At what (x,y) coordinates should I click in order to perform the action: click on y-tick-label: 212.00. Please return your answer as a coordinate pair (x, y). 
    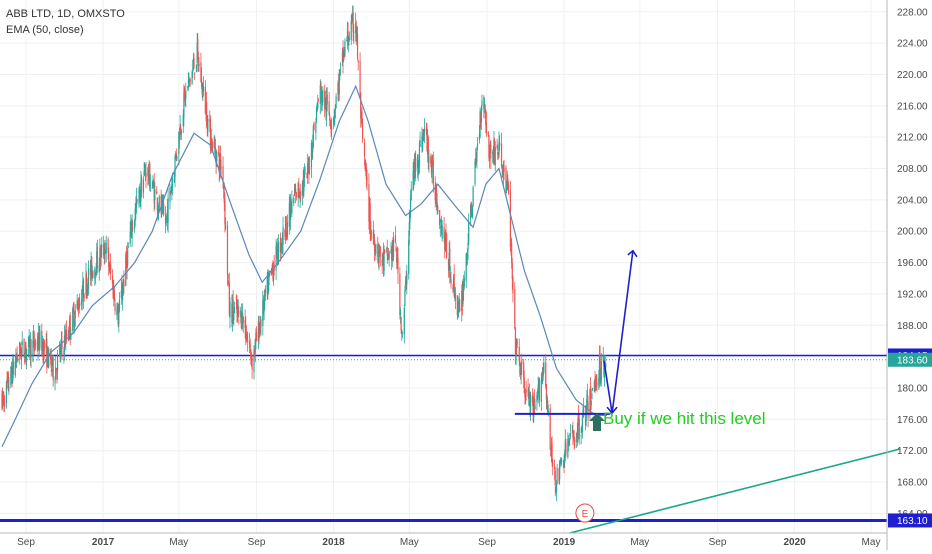
    Looking at the image, I should click on (912, 138).